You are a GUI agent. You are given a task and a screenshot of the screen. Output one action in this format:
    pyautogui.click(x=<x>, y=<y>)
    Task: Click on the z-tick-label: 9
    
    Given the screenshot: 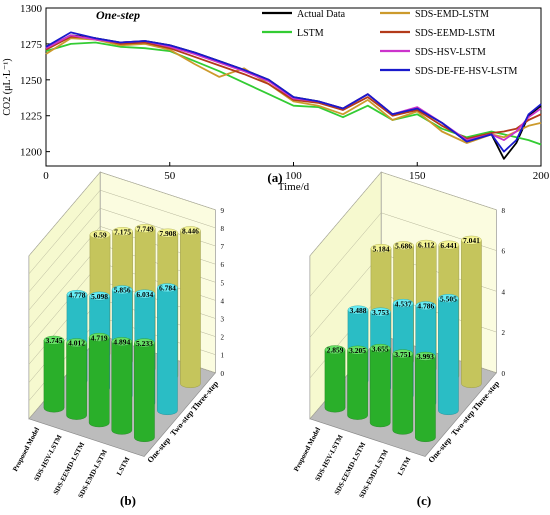 What is the action you would take?
    pyautogui.click(x=222, y=211)
    